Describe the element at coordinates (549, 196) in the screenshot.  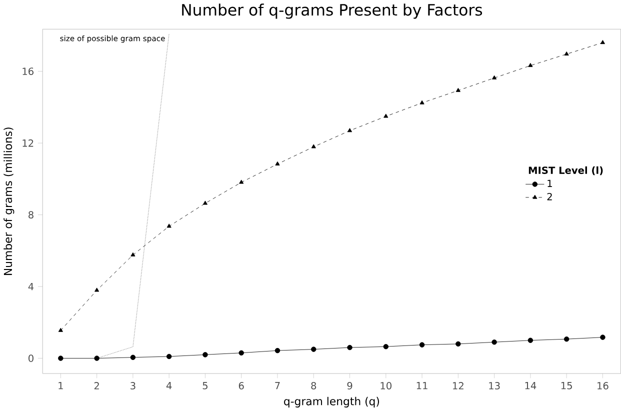
I see `legend-label: 2` at that location.